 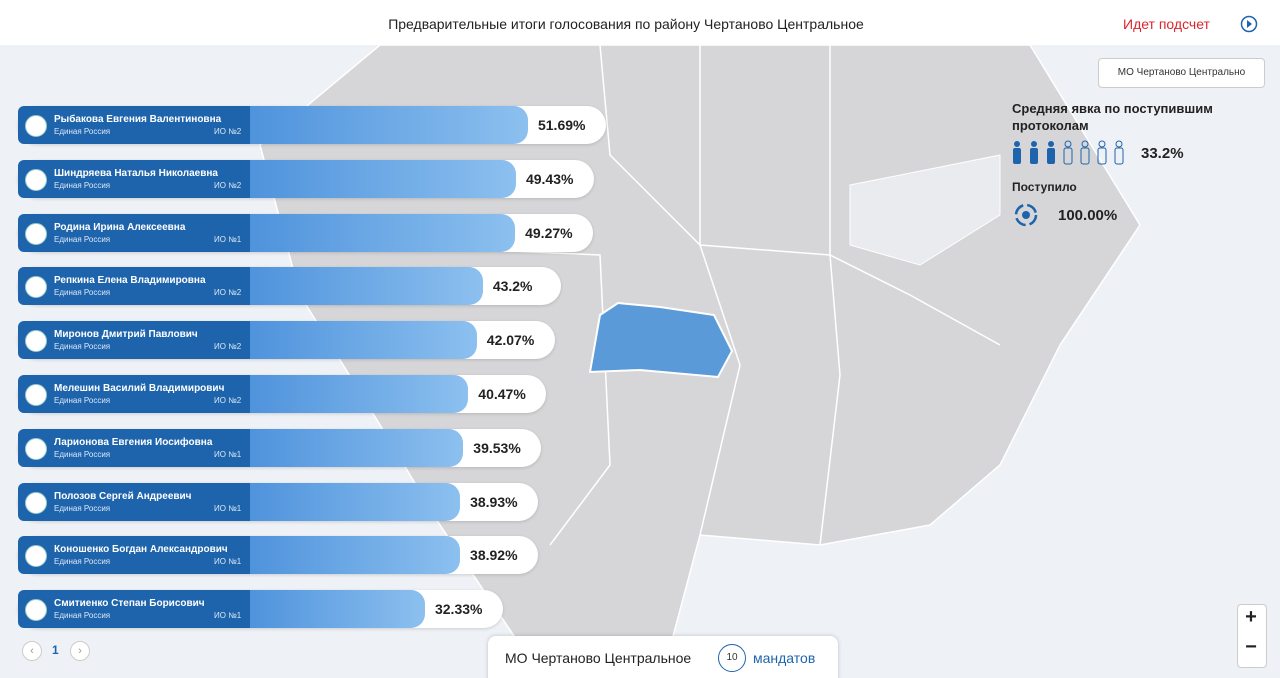 What do you see at coordinates (1181, 73) in the screenshot?
I see `district-select: МО Чертаново Центрально` at bounding box center [1181, 73].